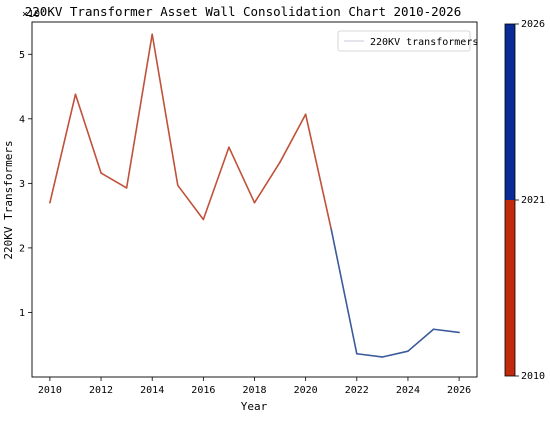 This screenshot has width=550, height=421. I want to click on x-tick-label: 2014, so click(152, 390).